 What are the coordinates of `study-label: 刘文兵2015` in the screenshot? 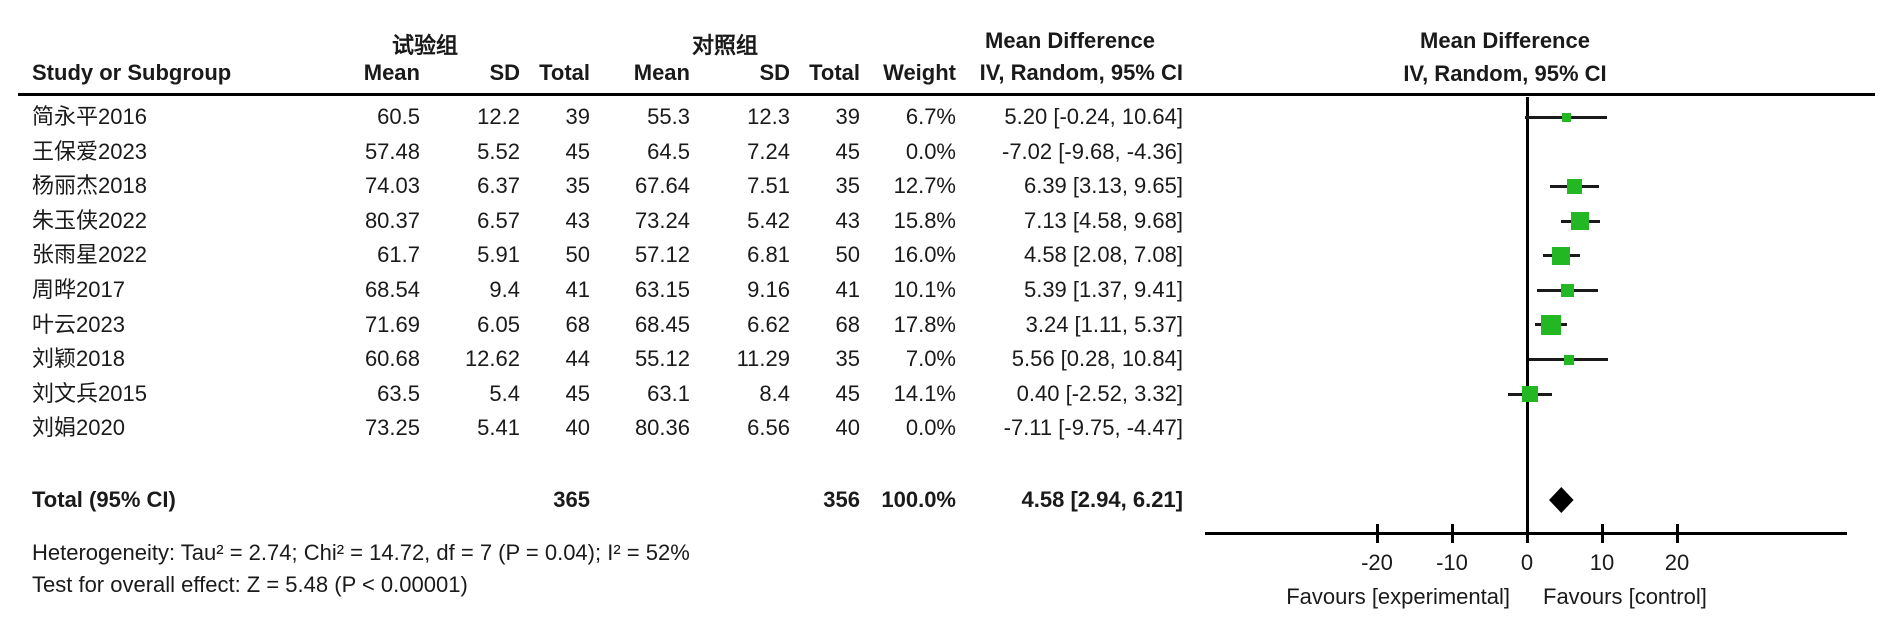 It's located at (89, 393).